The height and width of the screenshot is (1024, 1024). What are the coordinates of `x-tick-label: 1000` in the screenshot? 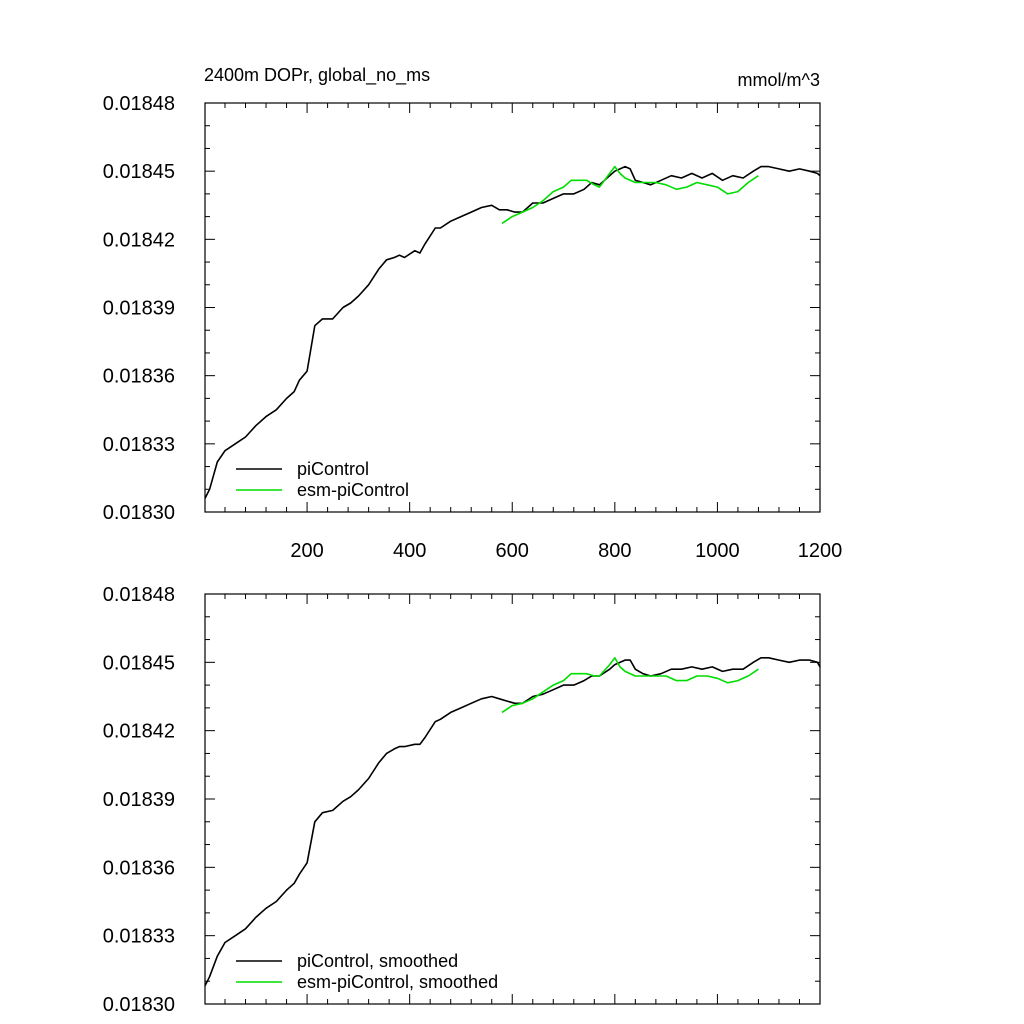 It's located at (717, 551).